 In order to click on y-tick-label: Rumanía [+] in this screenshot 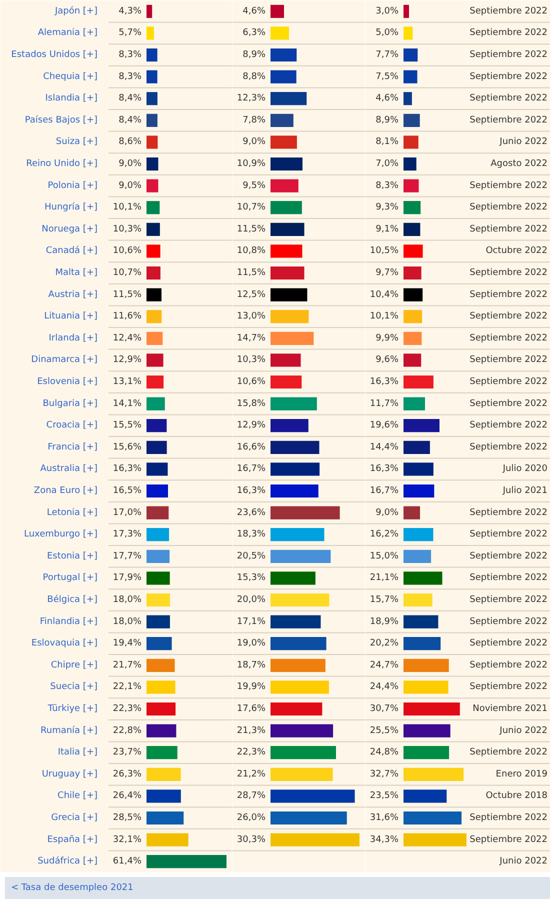, I will do `click(69, 730)`.